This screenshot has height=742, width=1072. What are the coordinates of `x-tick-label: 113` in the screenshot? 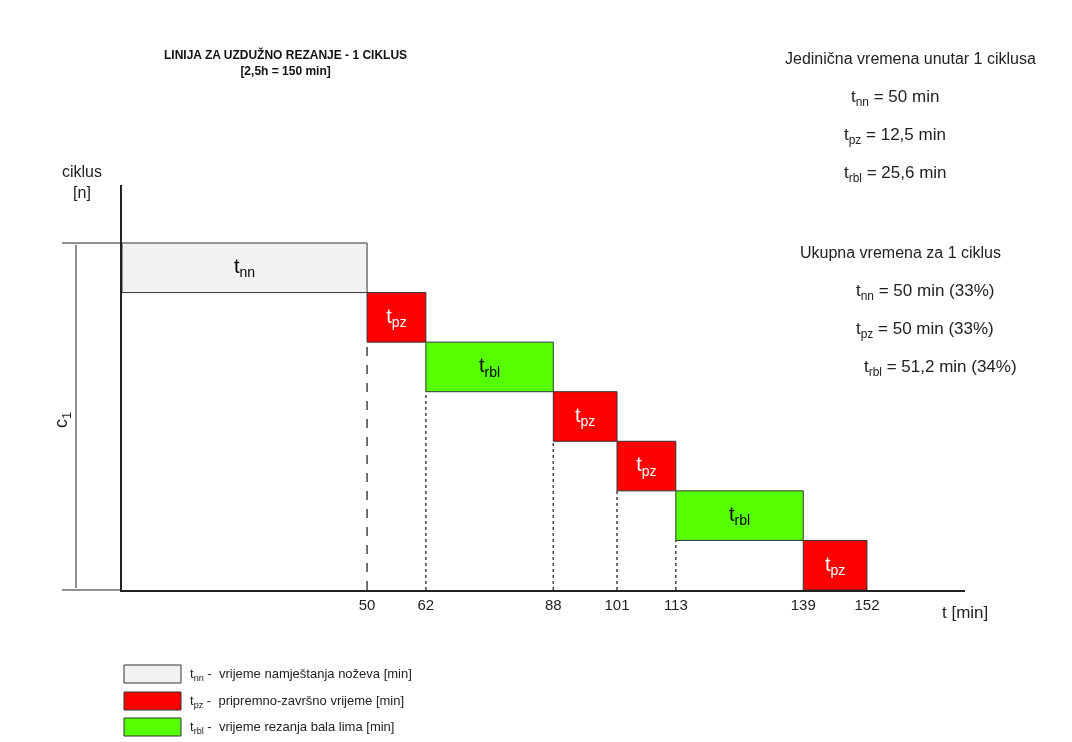 It's located at (675, 604).